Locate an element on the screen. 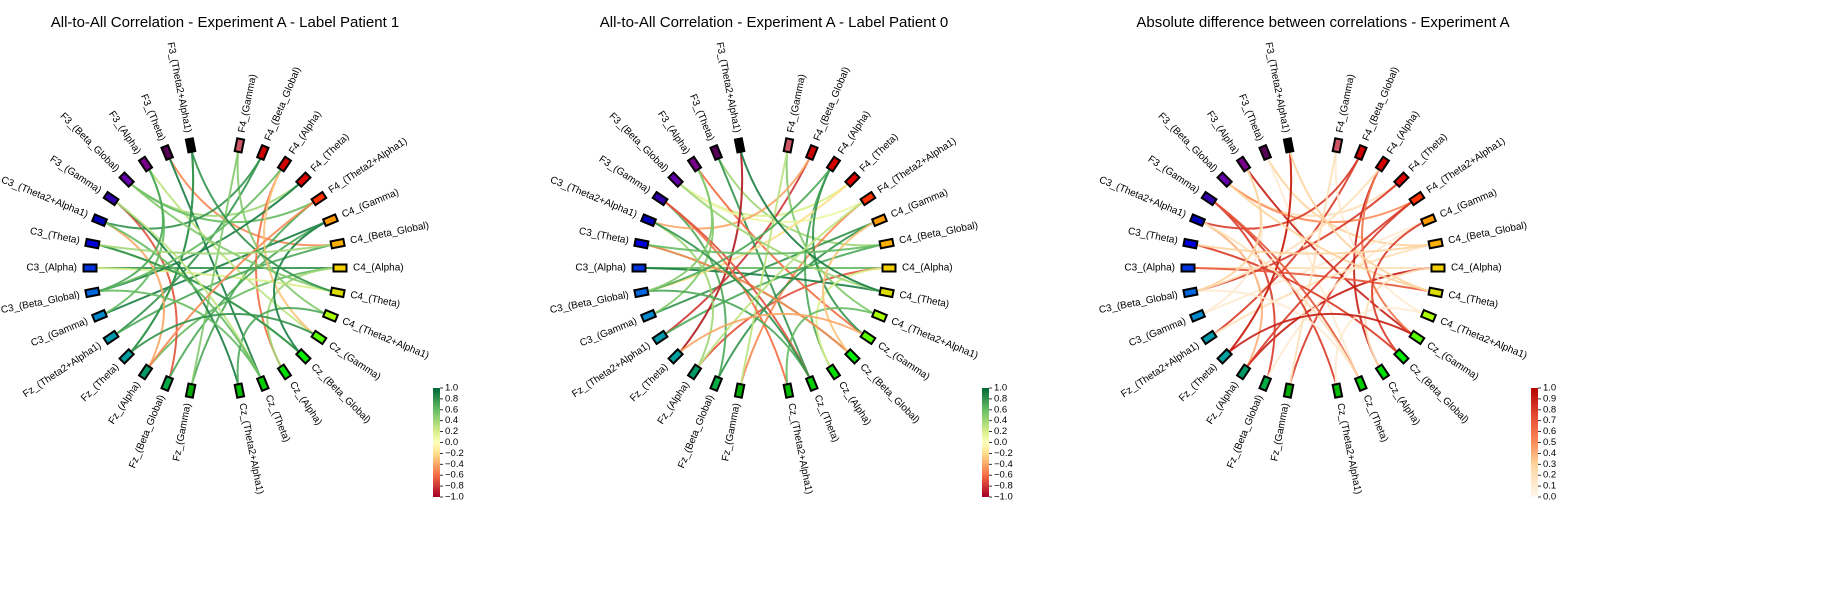  edges is located at coordinates (215, 268).